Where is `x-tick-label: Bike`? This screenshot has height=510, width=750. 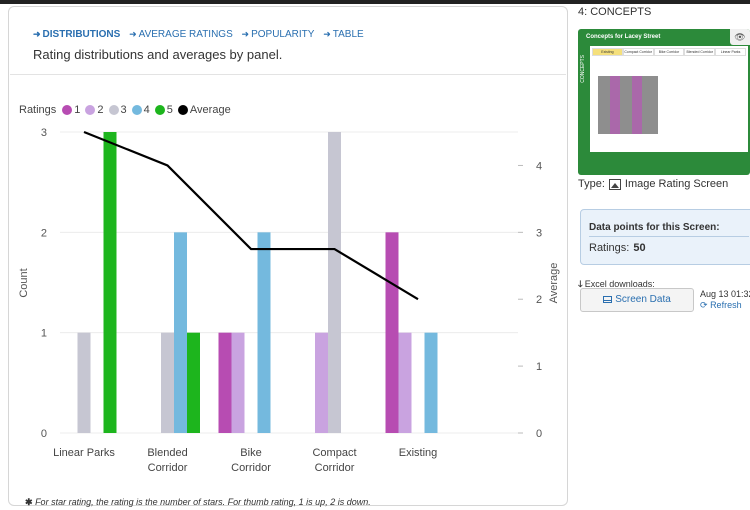 x-tick-label: Bike is located at coordinates (250, 453).